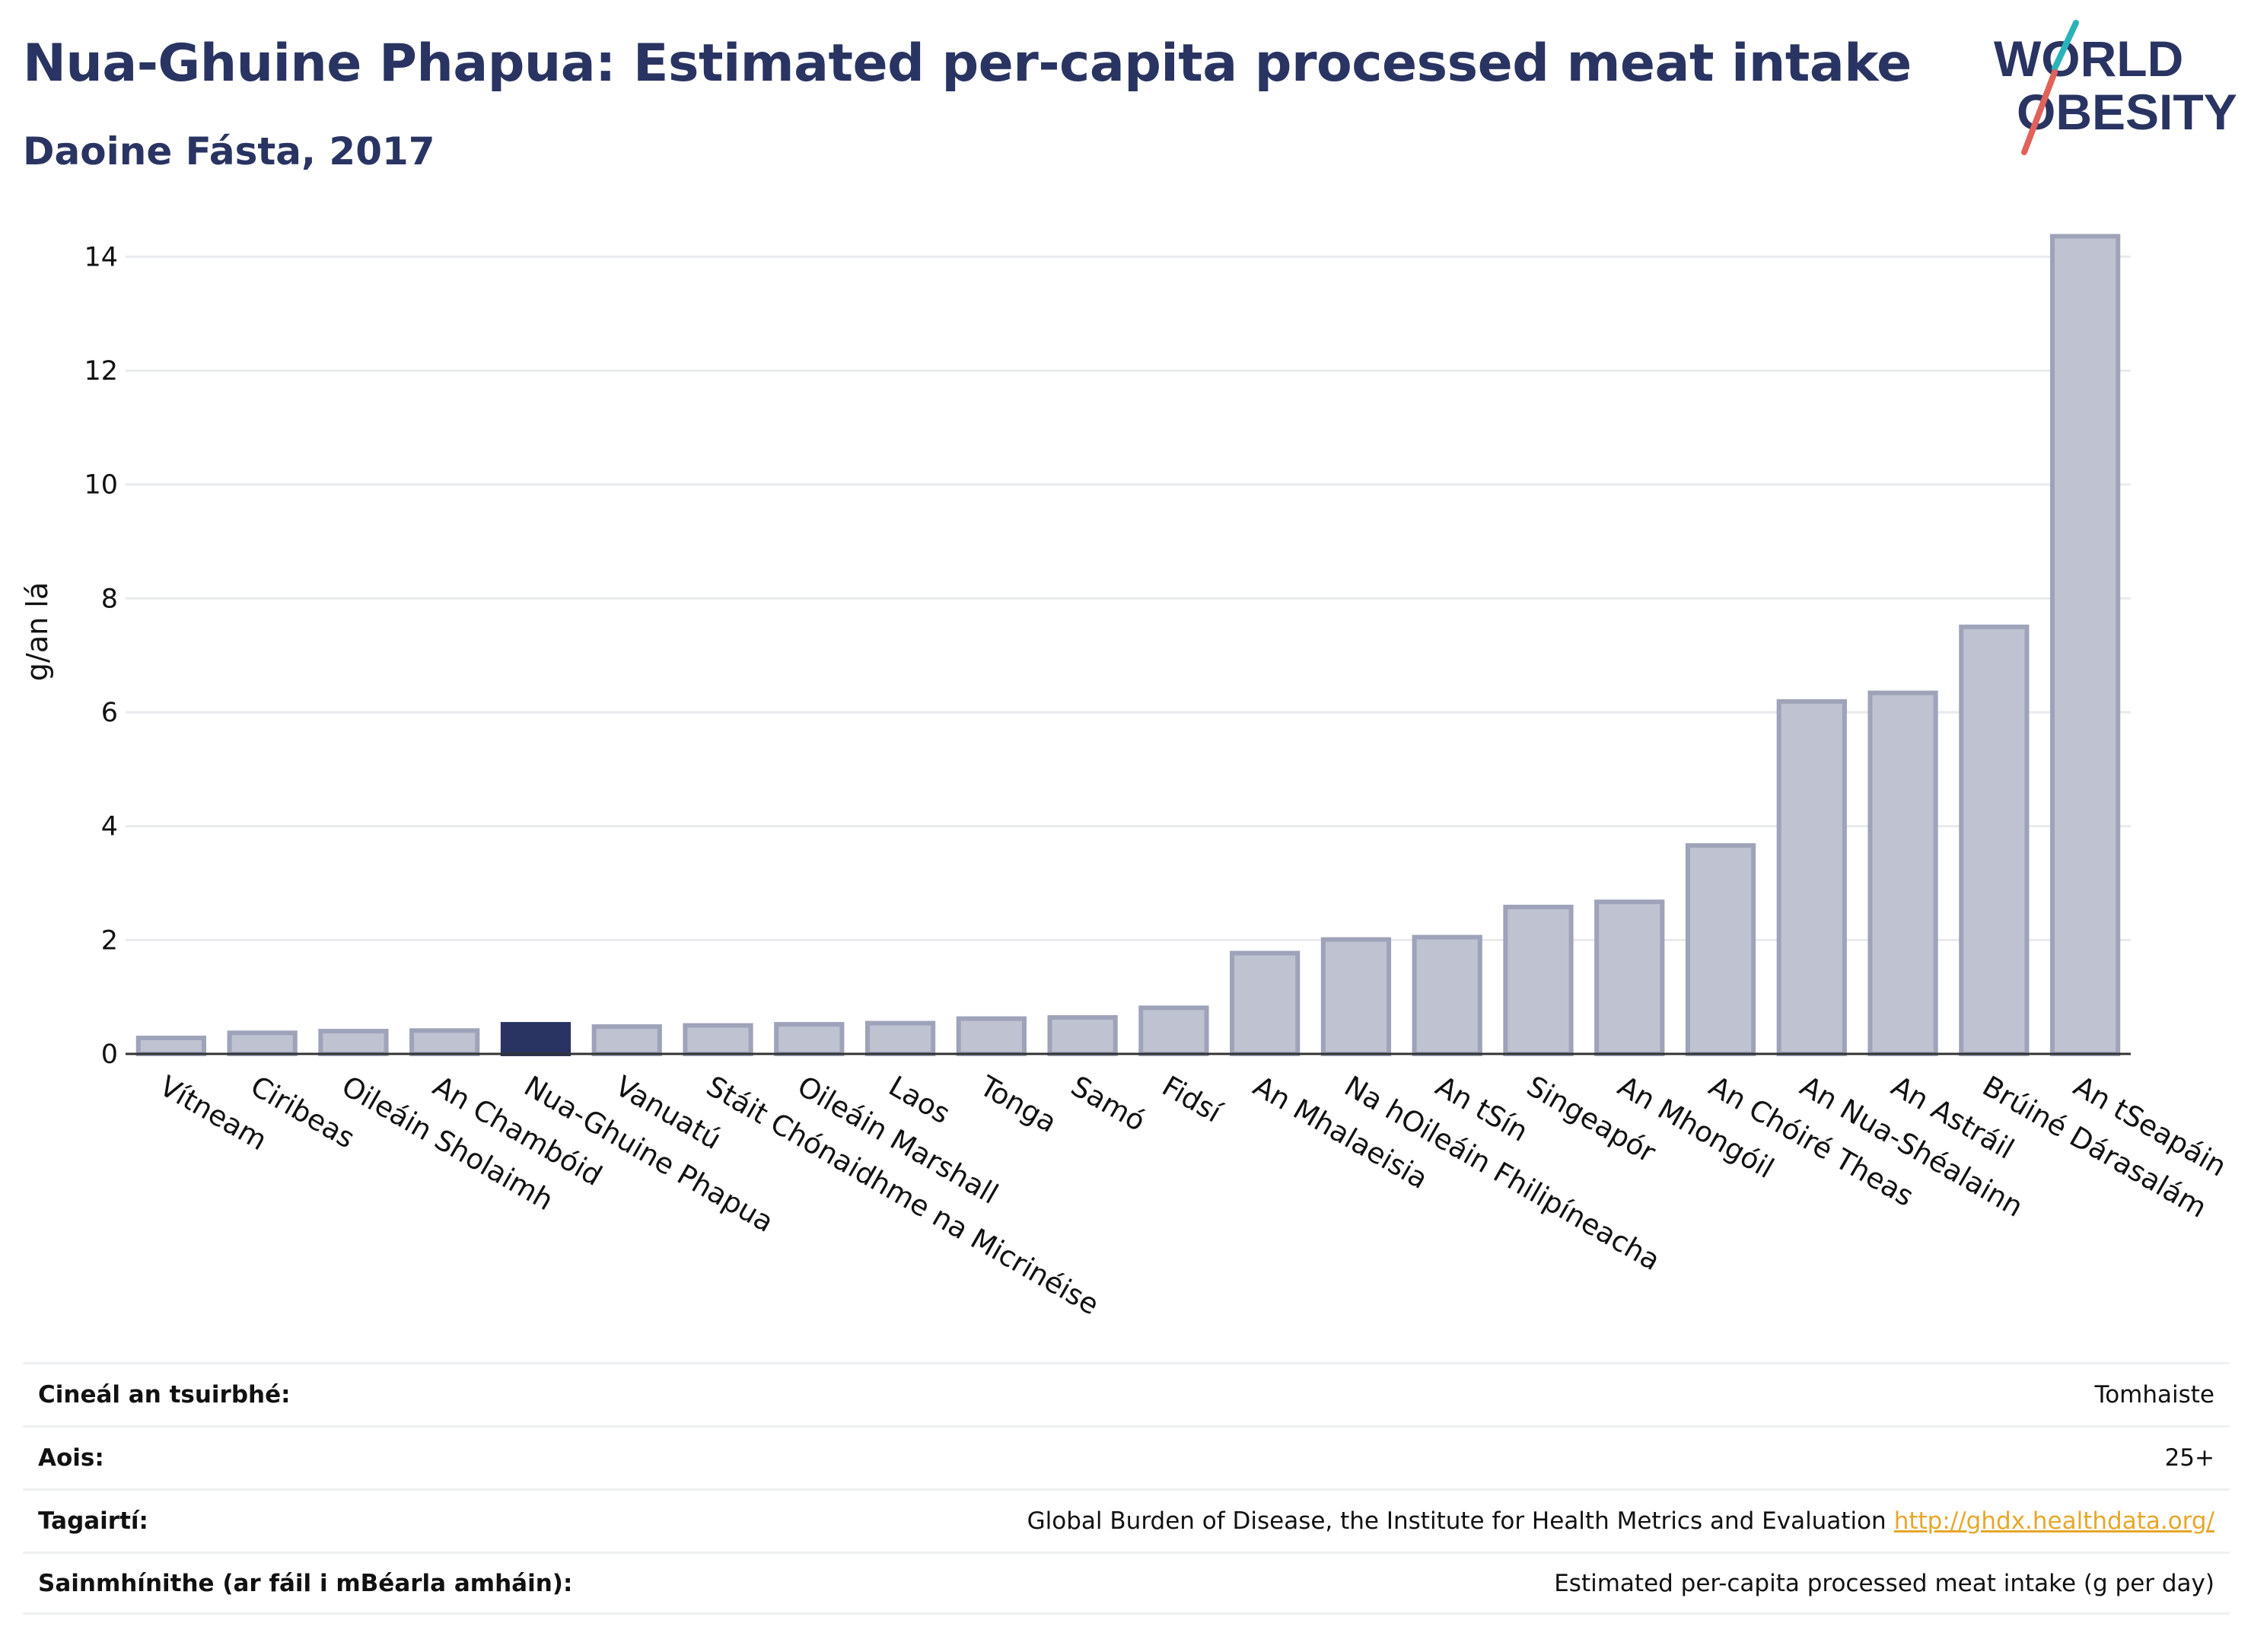  What do you see at coordinates (109, 713) in the screenshot?
I see `y-tick-label: 6` at bounding box center [109, 713].